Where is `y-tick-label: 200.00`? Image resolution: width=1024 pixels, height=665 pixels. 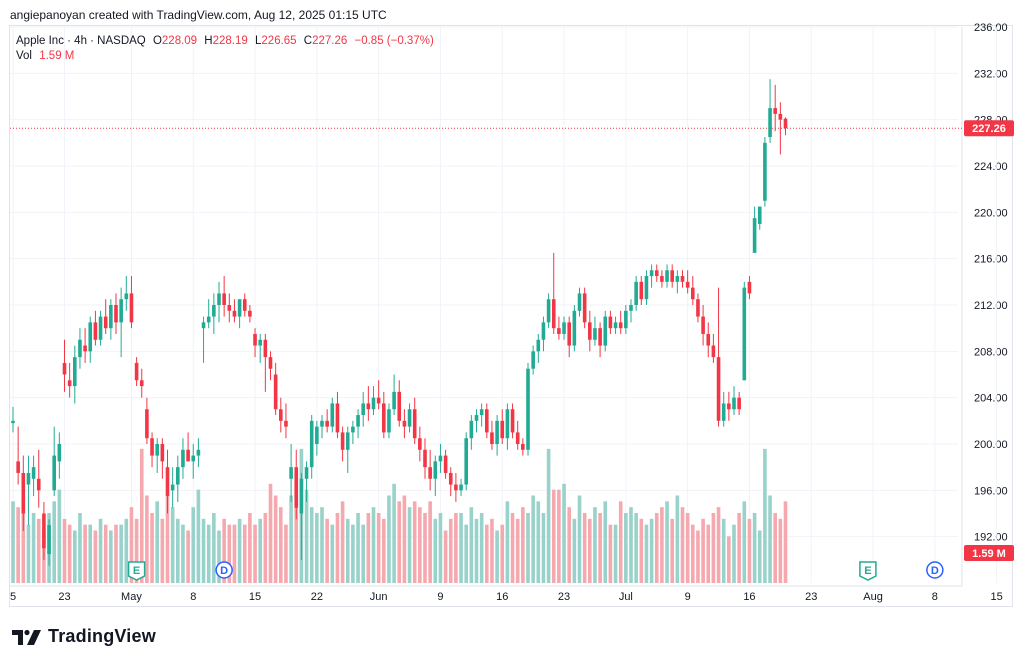 y-tick-label: 200.00 is located at coordinates (991, 445).